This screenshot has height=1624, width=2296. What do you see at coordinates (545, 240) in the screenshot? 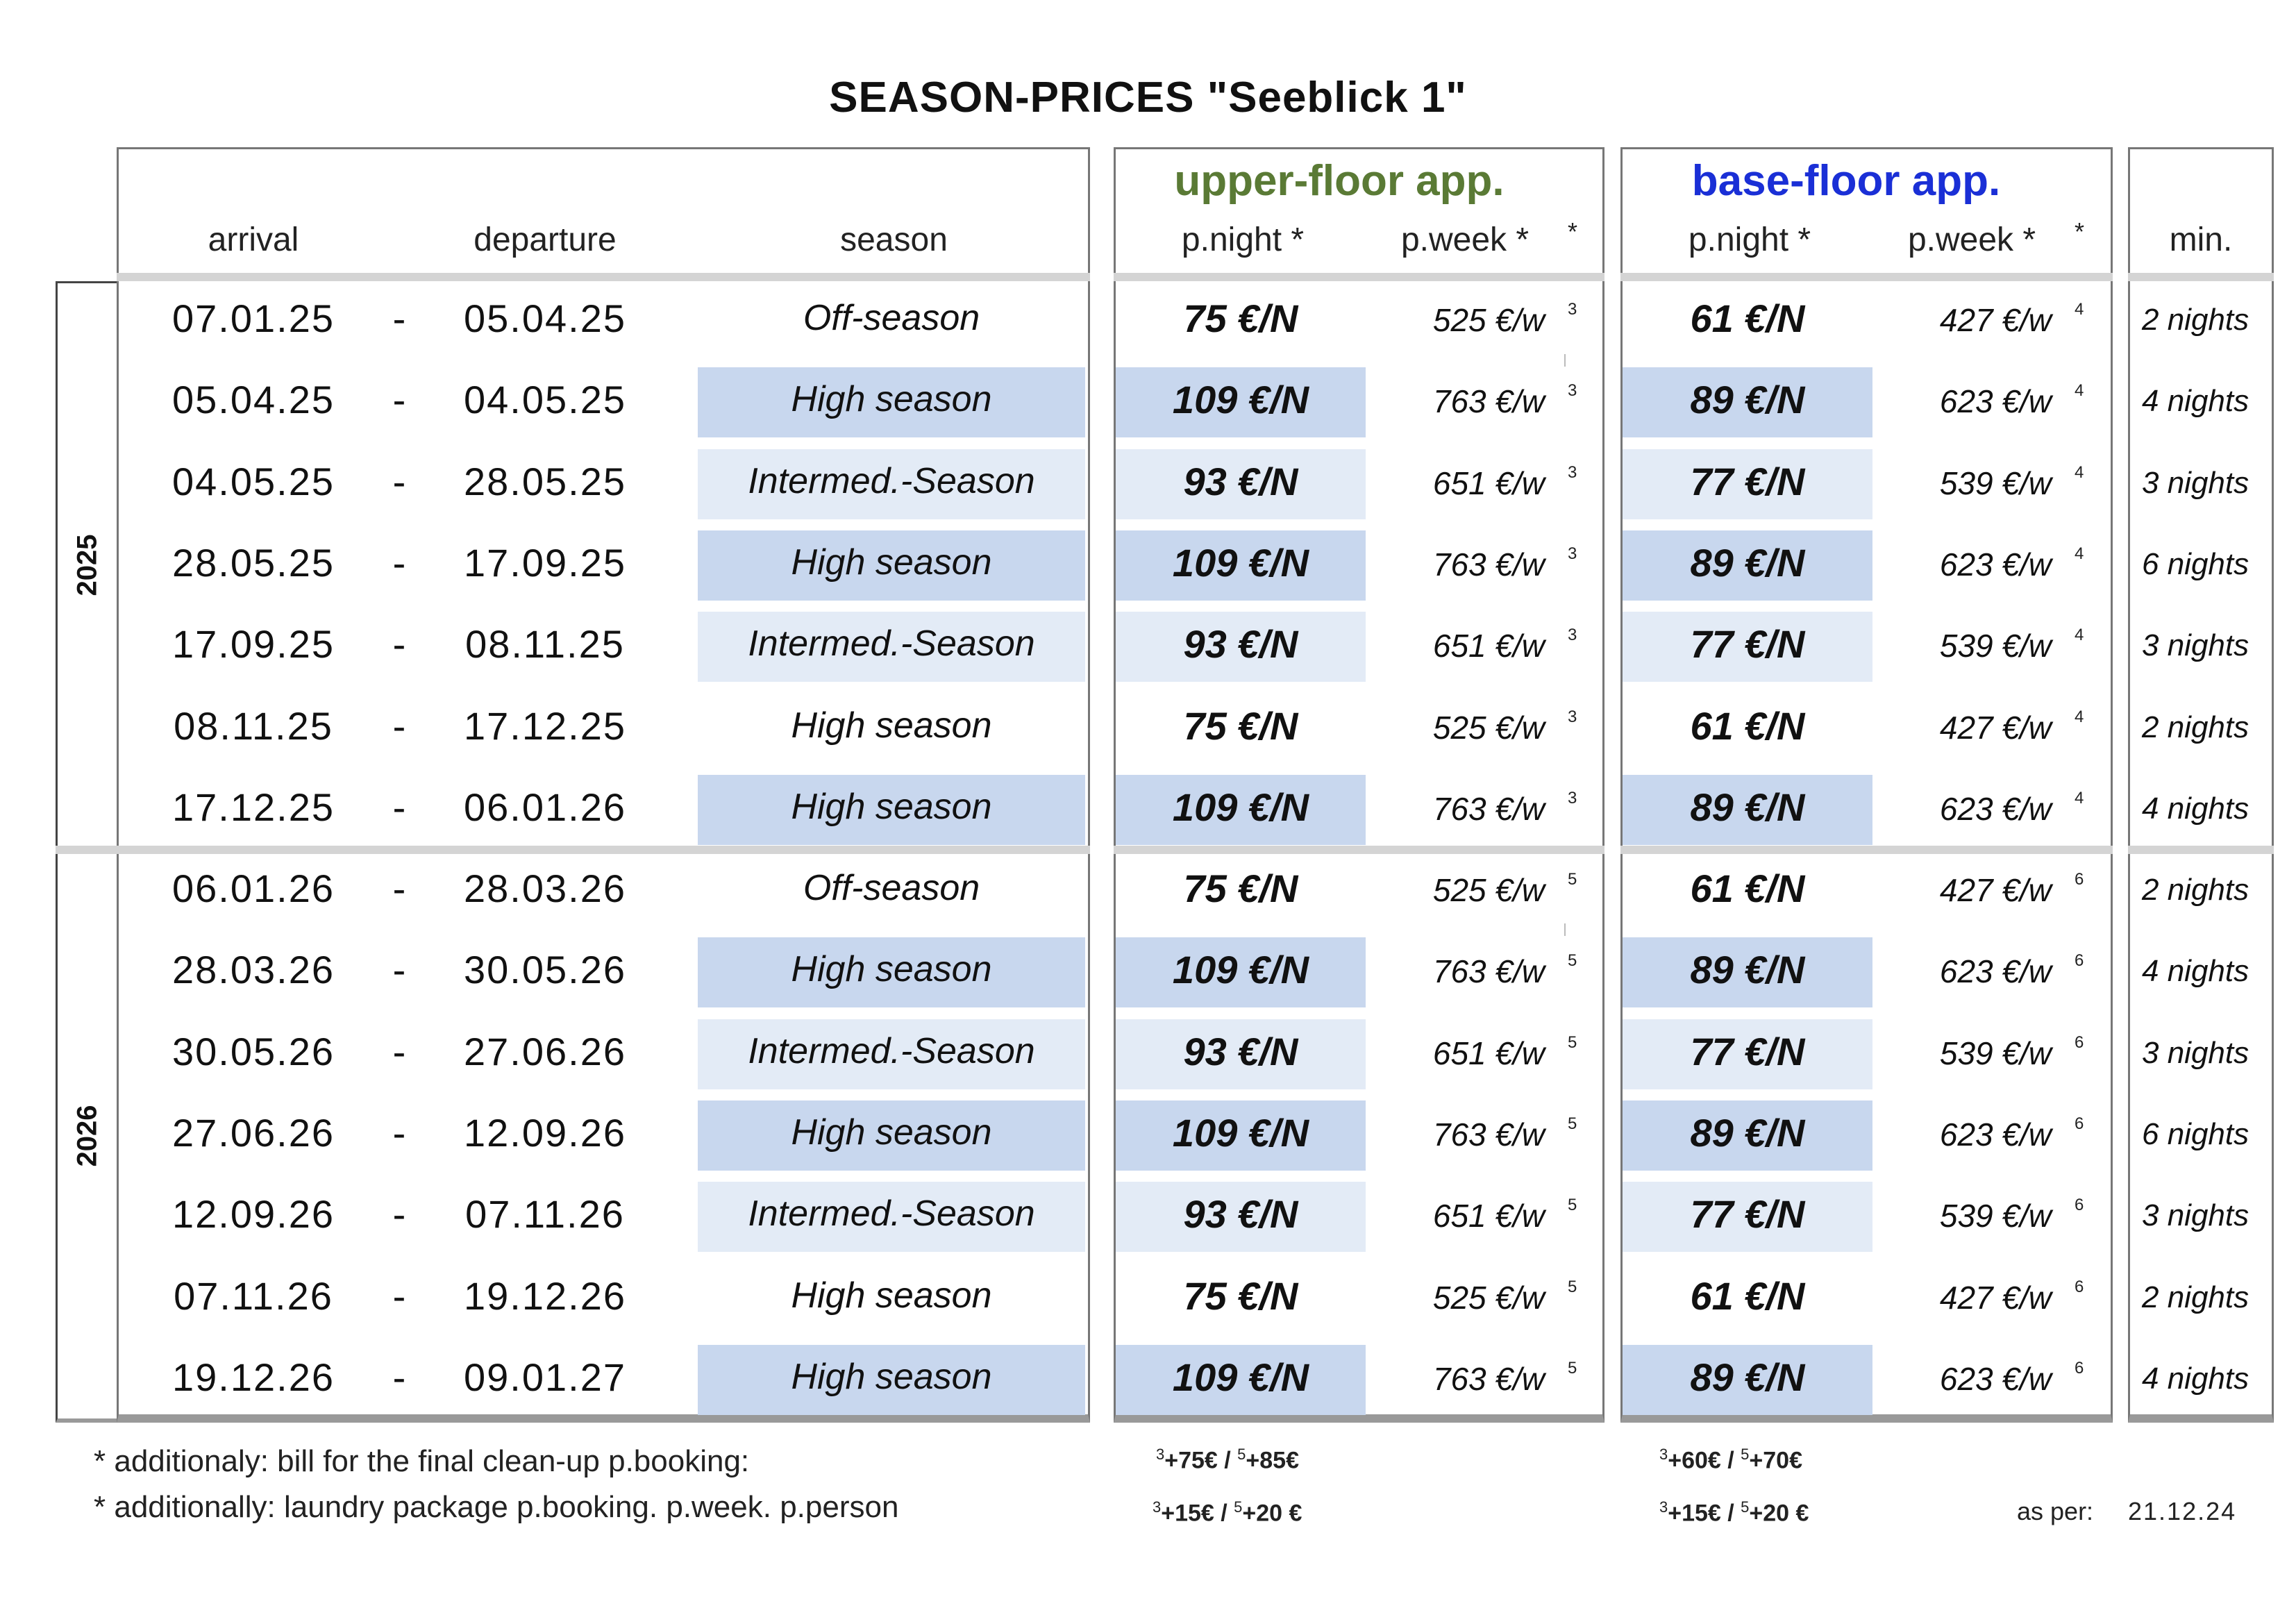
I see `departure-header: departure` at bounding box center [545, 240].